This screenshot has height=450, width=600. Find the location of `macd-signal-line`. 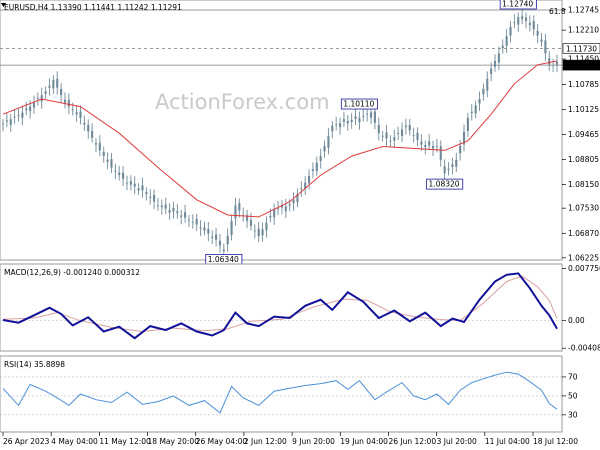

macd-signal-line is located at coordinates (280, 304).